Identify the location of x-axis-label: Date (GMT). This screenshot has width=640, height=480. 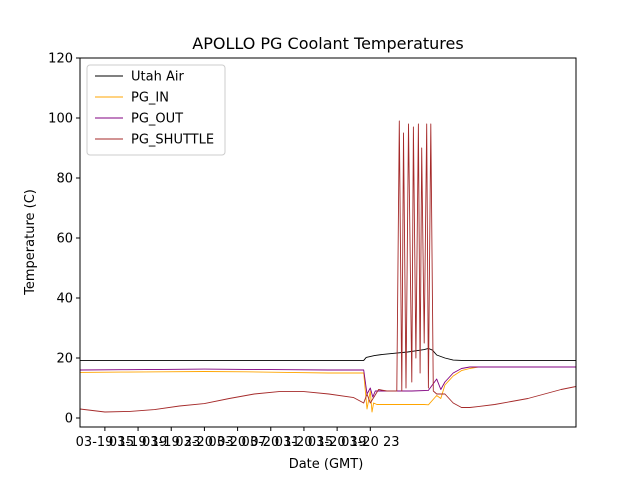
(326, 464).